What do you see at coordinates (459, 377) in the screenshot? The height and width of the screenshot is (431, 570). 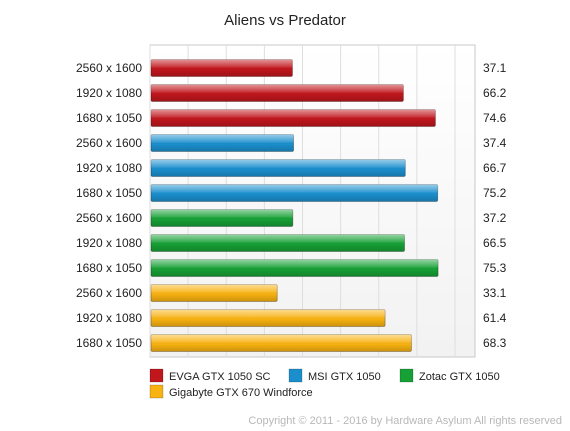 I see `legend-label: Zotac GTX 1050` at bounding box center [459, 377].